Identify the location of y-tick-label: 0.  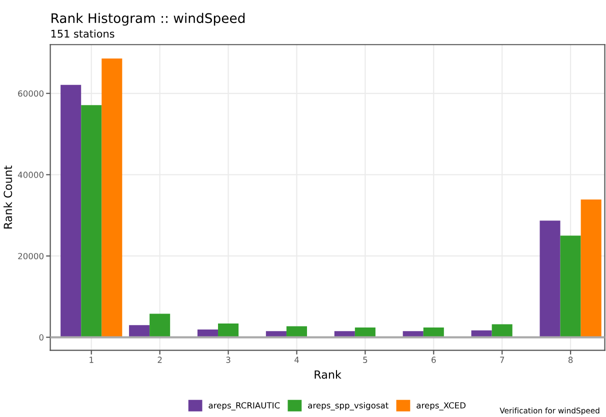
(41, 337).